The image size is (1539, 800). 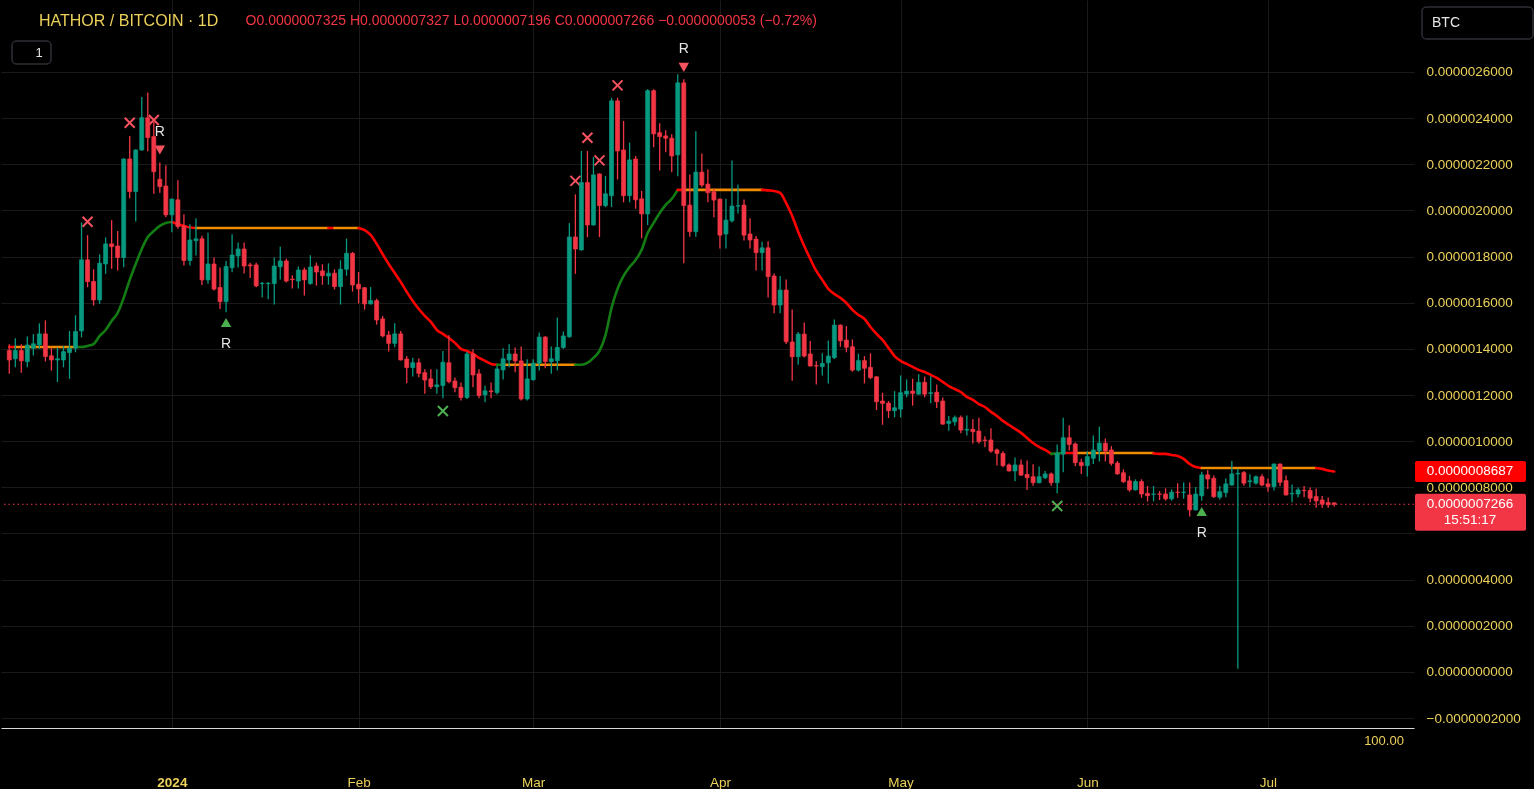 I want to click on y-tick-label: 0.0000000000, so click(x=1469, y=672).